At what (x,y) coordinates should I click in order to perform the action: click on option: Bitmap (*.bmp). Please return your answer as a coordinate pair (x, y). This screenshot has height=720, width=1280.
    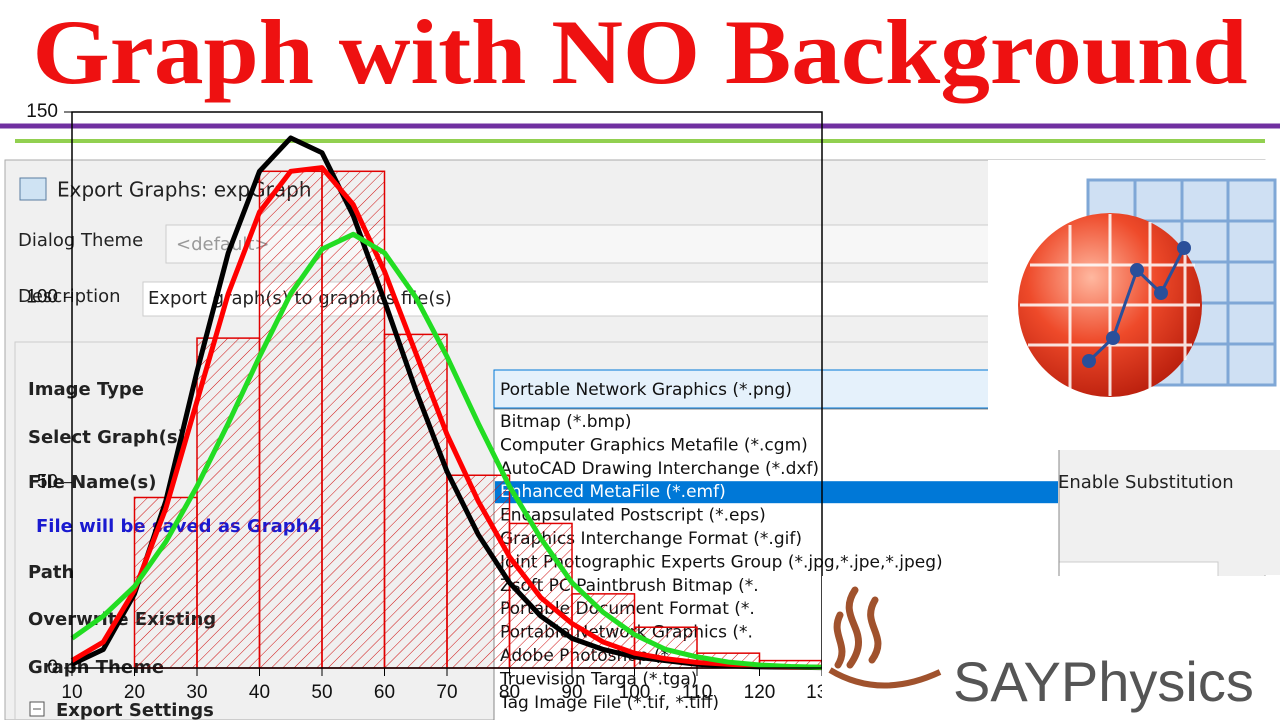
    Looking at the image, I should click on (566, 422).